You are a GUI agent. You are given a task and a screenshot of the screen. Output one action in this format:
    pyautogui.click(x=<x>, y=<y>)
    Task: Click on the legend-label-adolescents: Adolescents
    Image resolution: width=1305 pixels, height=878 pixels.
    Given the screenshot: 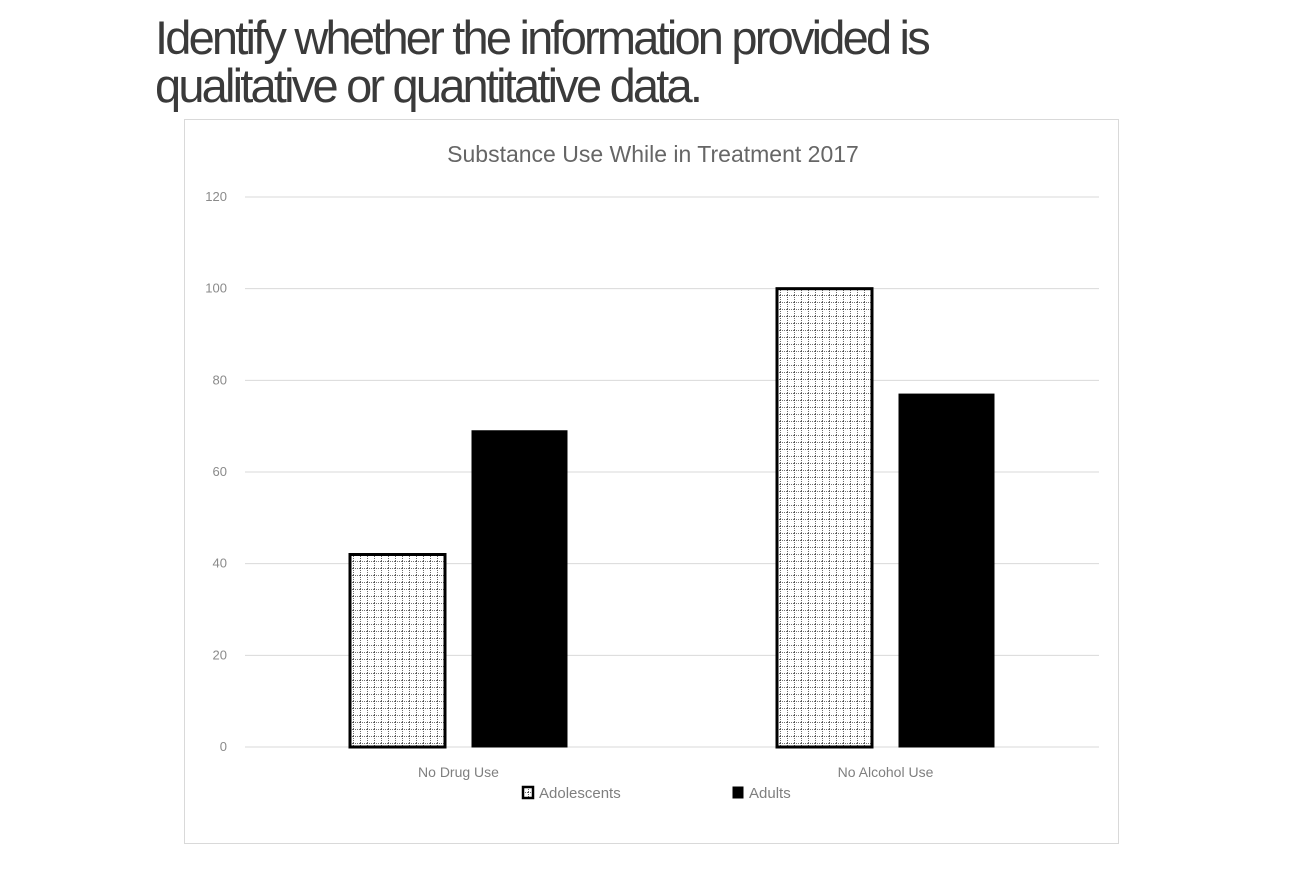 What is the action you would take?
    pyautogui.click(x=580, y=793)
    